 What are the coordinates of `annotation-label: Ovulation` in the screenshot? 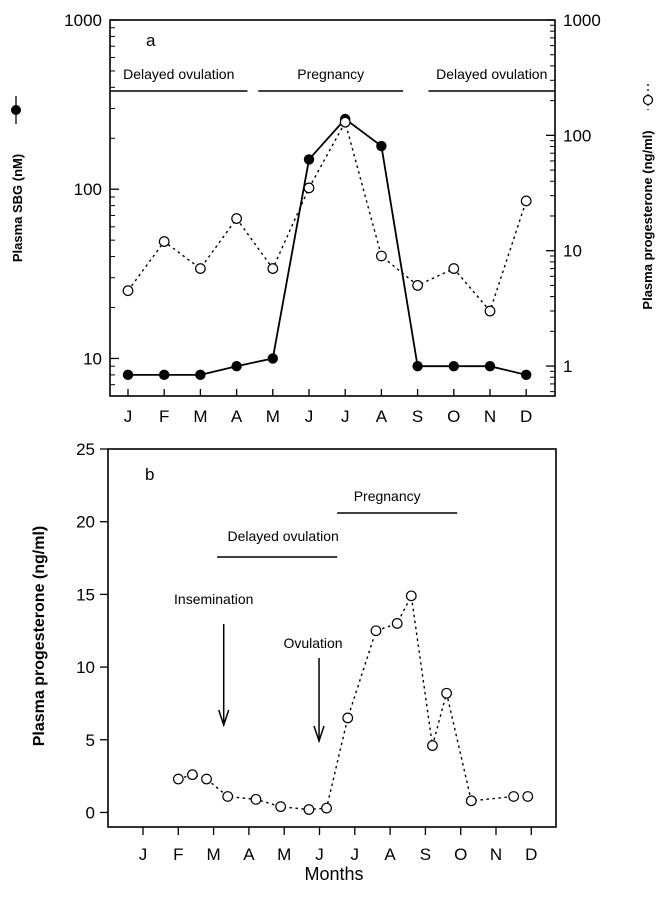 It's located at (312, 643).